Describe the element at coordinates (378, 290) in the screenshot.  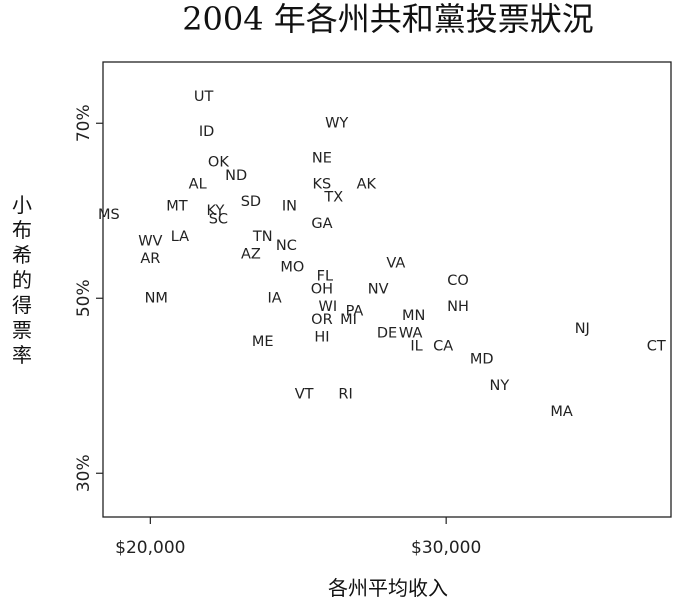
I see `state-point-nv: NV` at that location.